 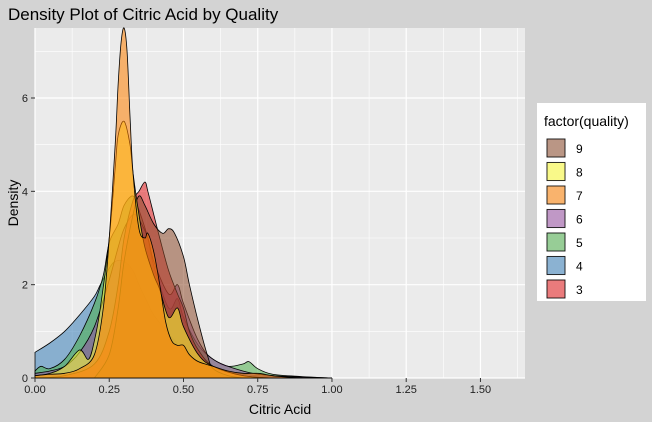 What do you see at coordinates (579, 290) in the screenshot?
I see `legend-label-quality-3: 3` at bounding box center [579, 290].